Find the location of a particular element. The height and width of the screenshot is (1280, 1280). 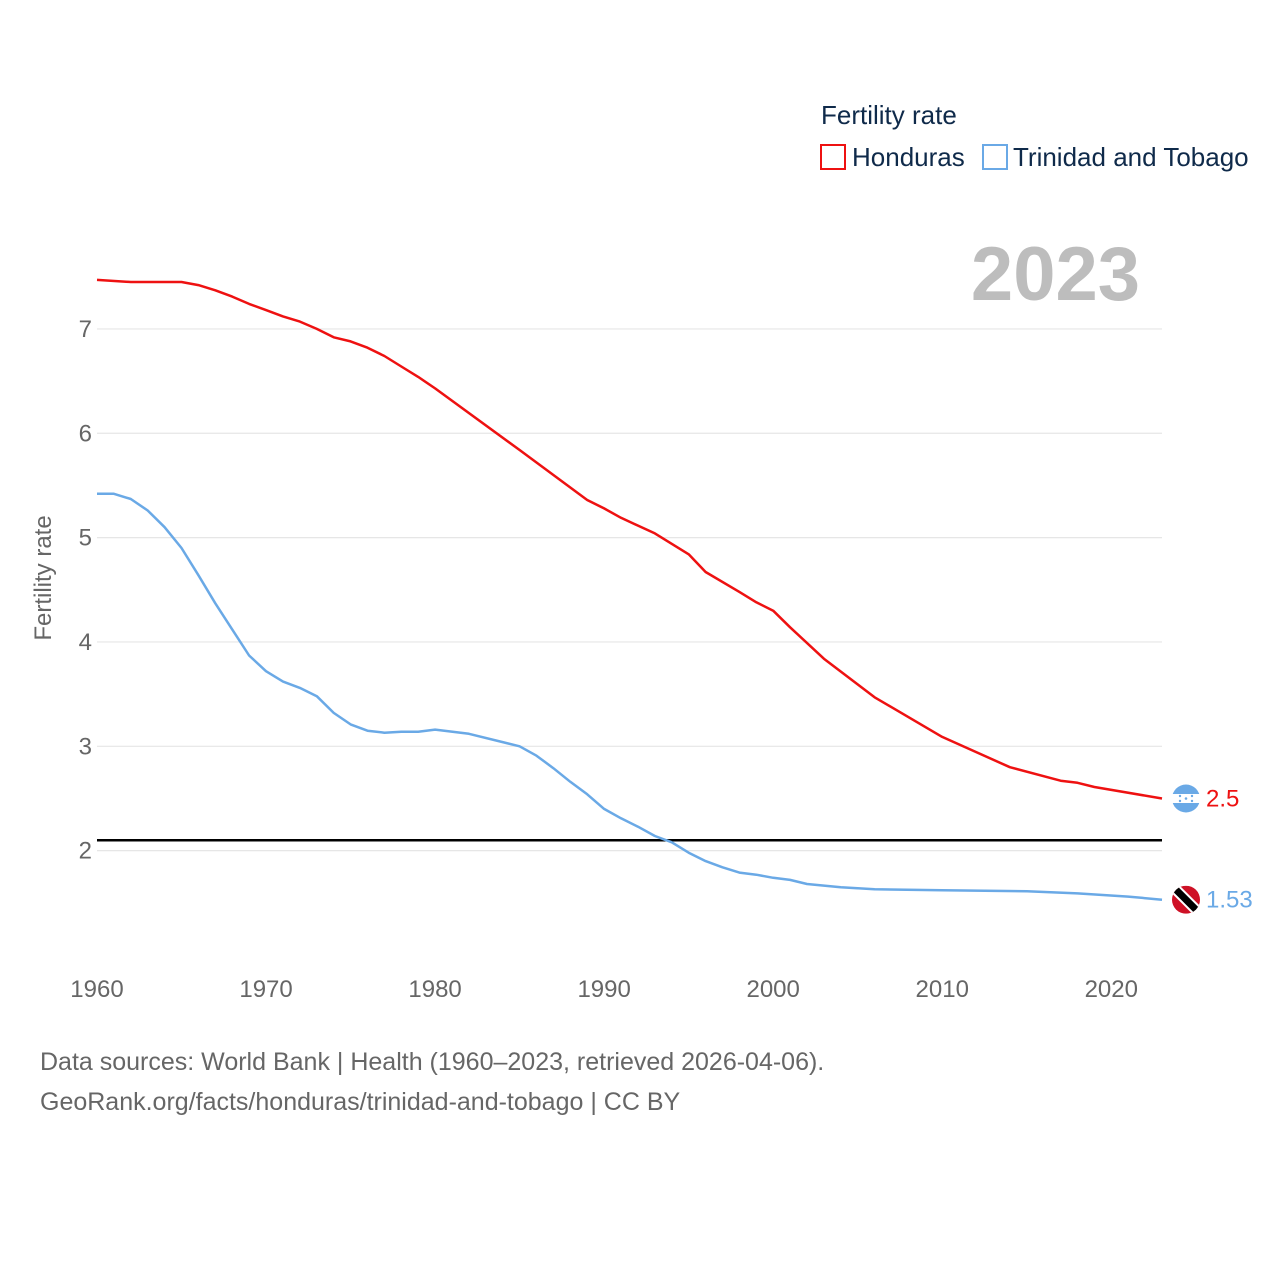

legend-title: Fertility rate is located at coordinates (889, 115).